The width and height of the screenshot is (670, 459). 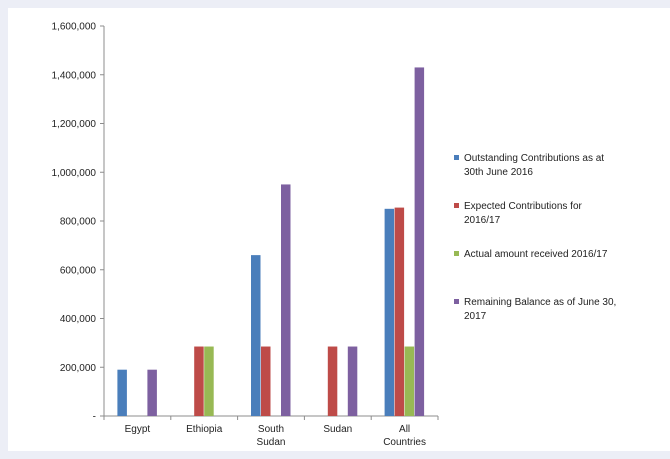 I want to click on x-tick-label: All Countries, so click(x=404, y=436).